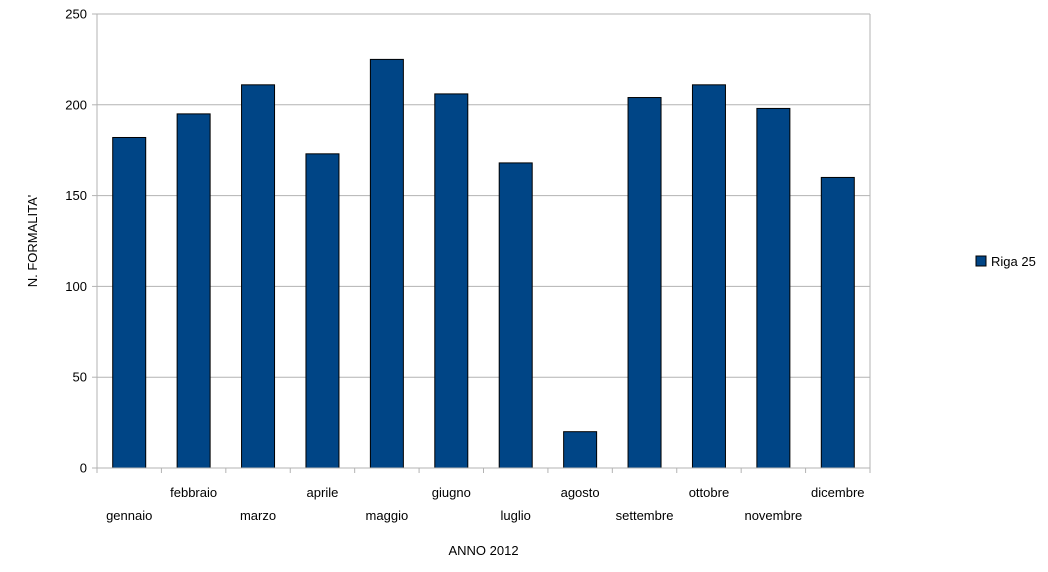 This screenshot has width=1048, height=572. Describe the element at coordinates (258, 515) in the screenshot. I see `x-tick-label: marzo` at that location.